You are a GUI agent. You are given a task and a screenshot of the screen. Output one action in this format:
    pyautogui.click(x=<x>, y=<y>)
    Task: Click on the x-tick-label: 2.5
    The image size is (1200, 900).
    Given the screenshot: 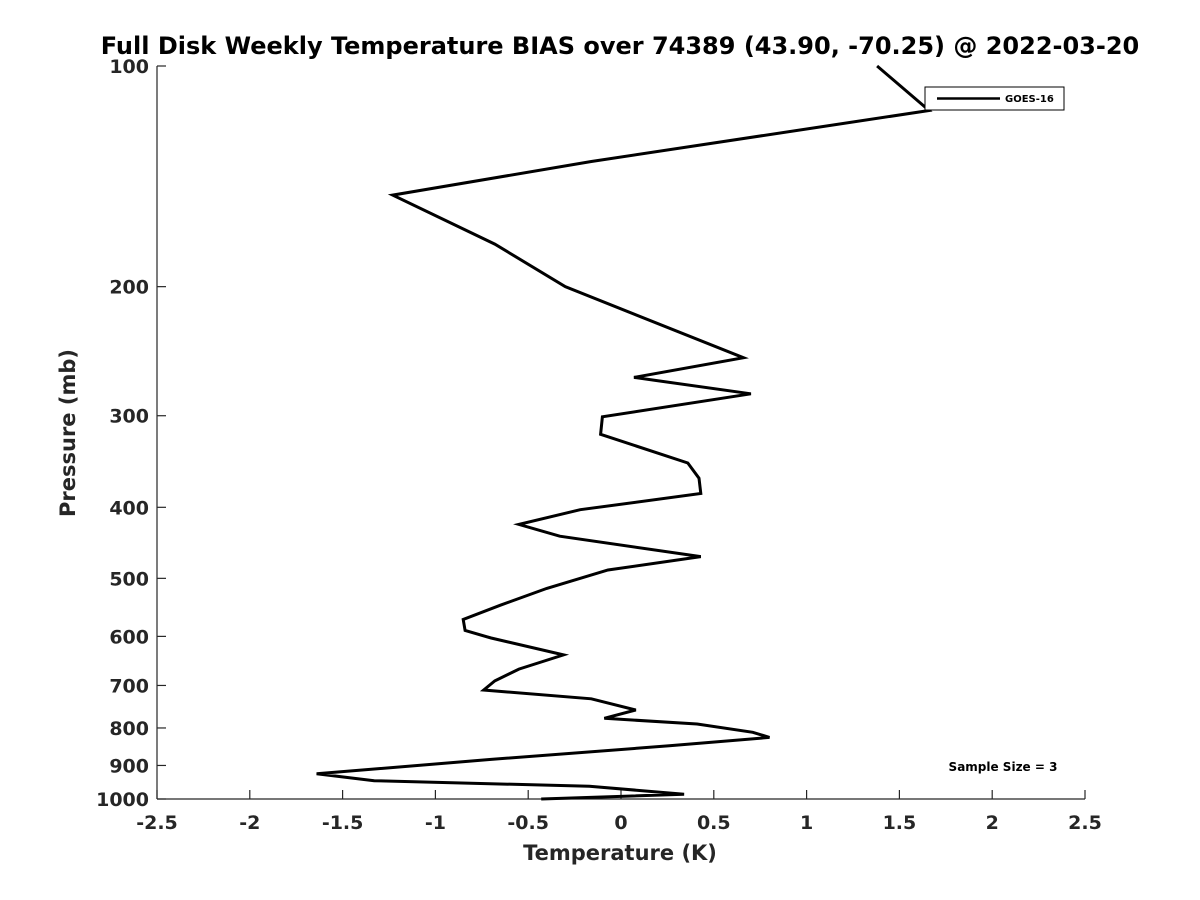 What is the action you would take?
    pyautogui.click(x=1085, y=823)
    